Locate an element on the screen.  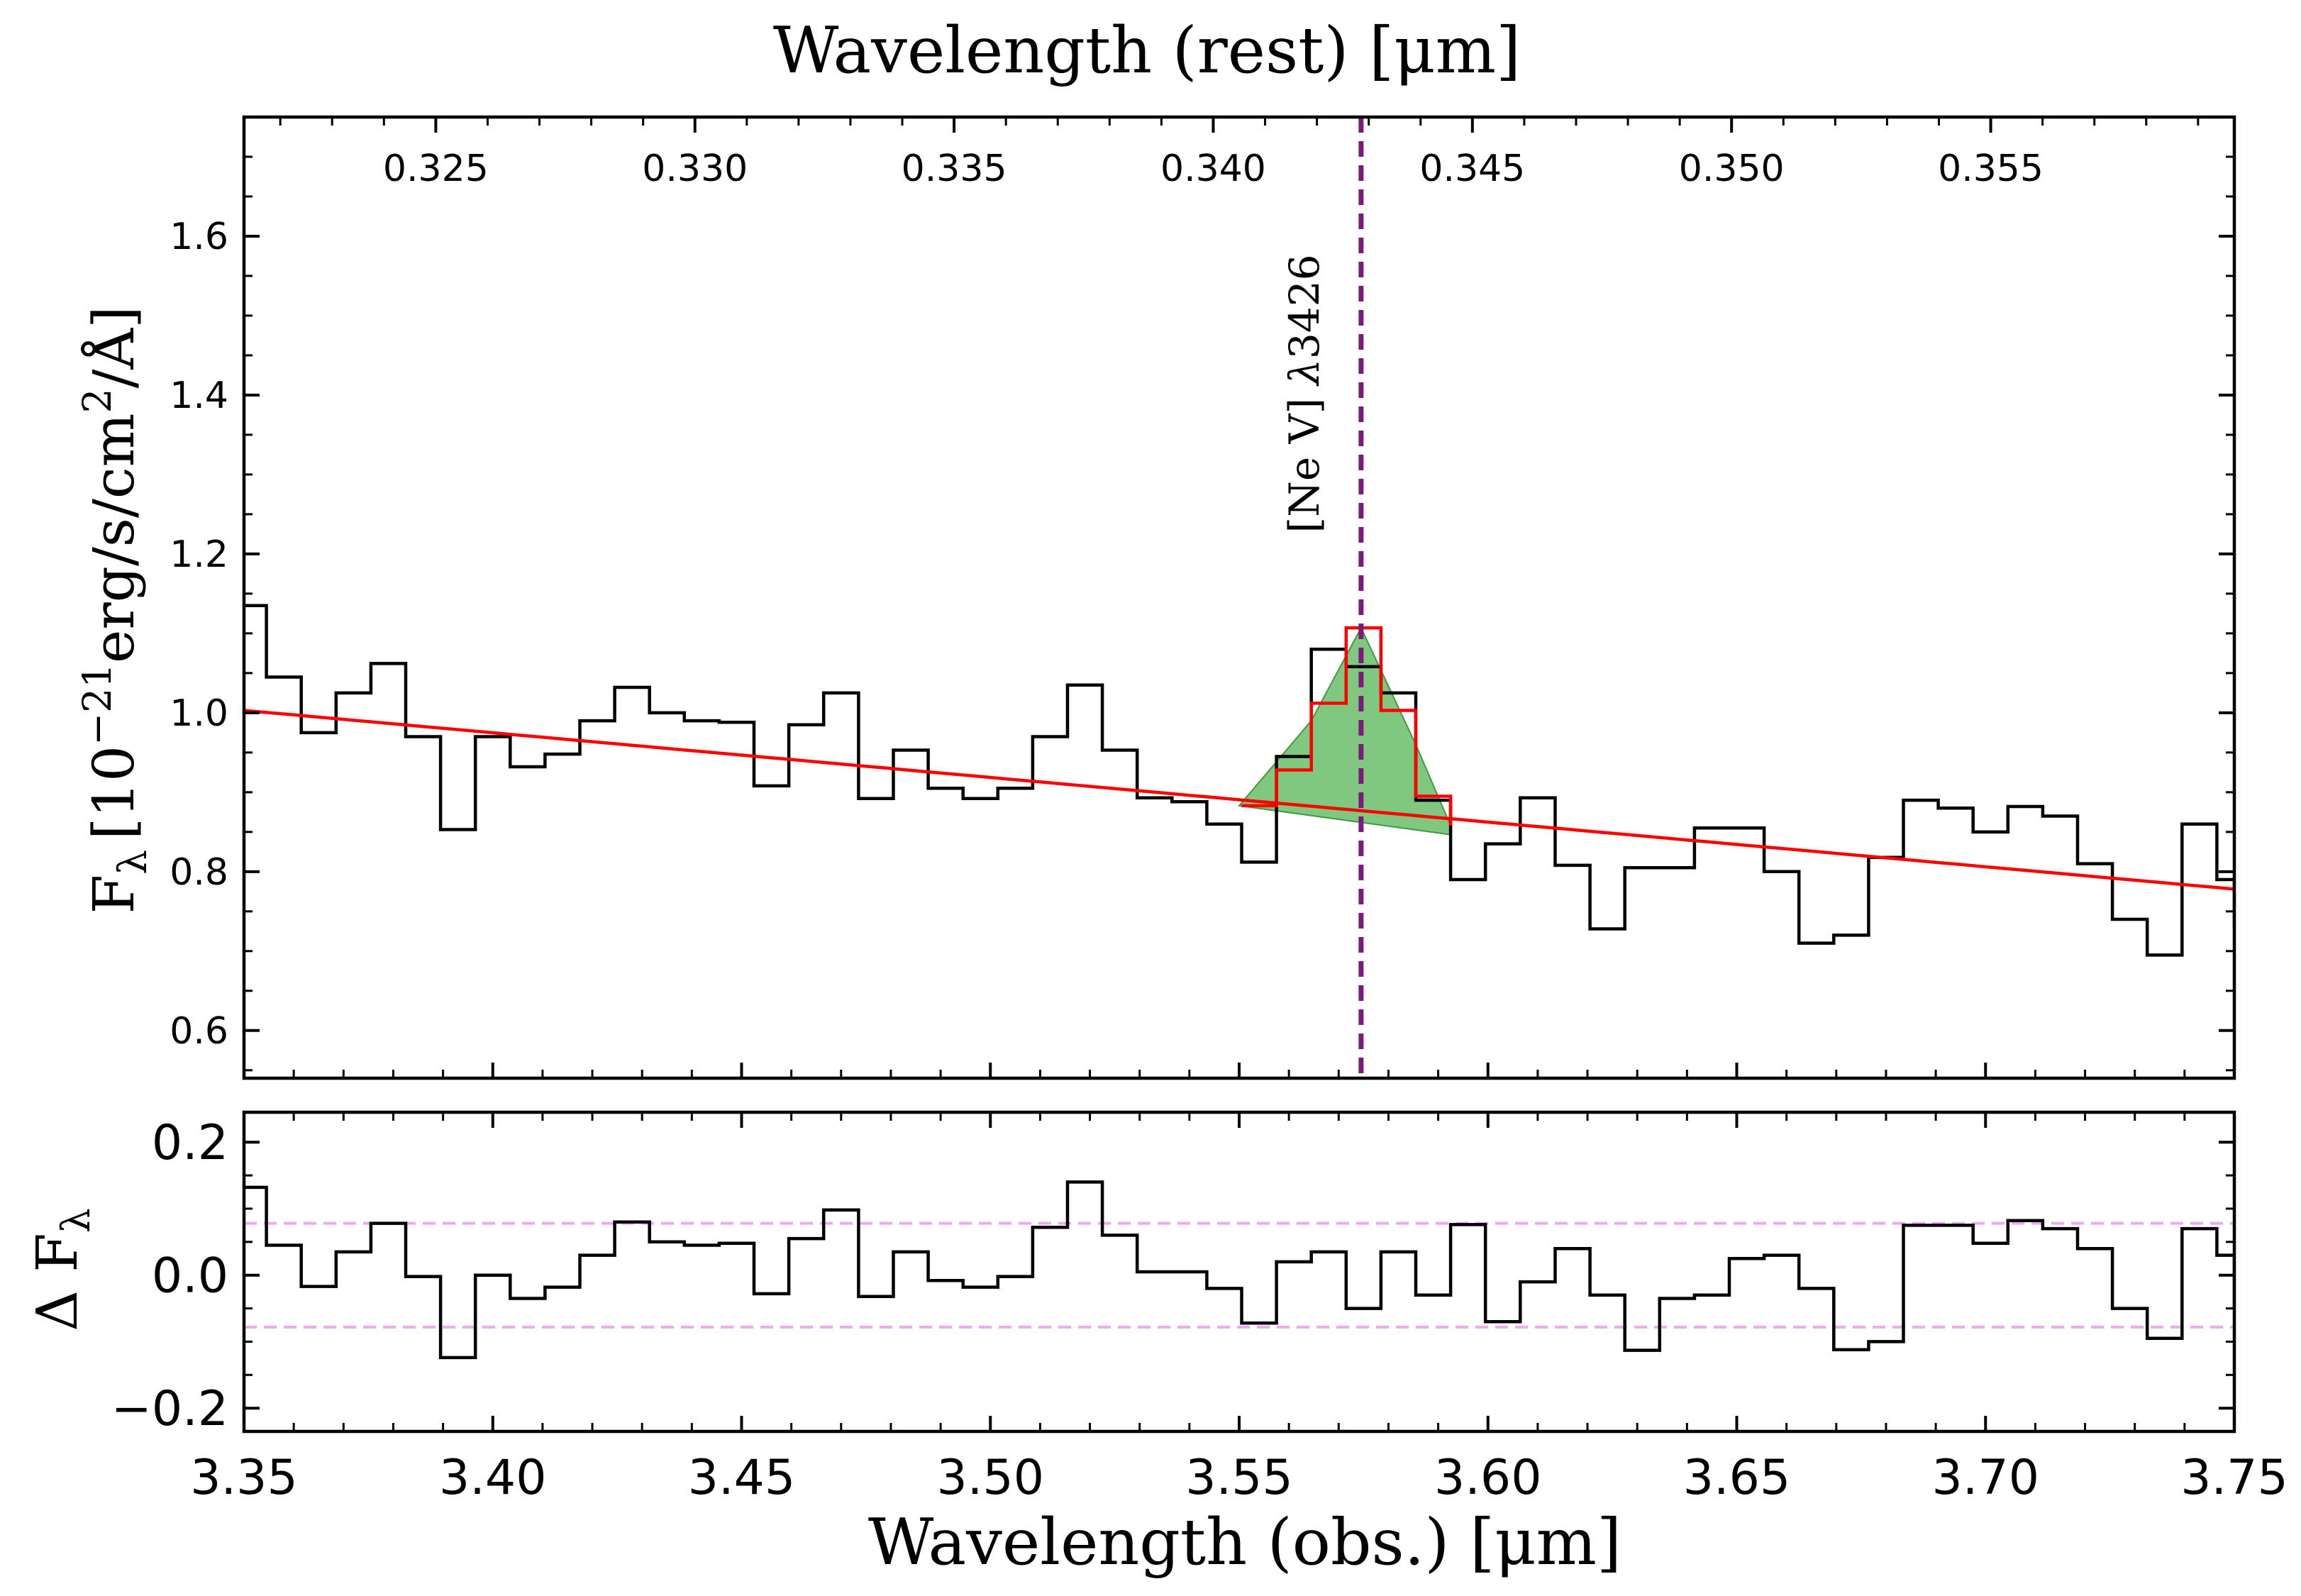
residual-y-tick-label: 0.0 is located at coordinates (190, 1276).